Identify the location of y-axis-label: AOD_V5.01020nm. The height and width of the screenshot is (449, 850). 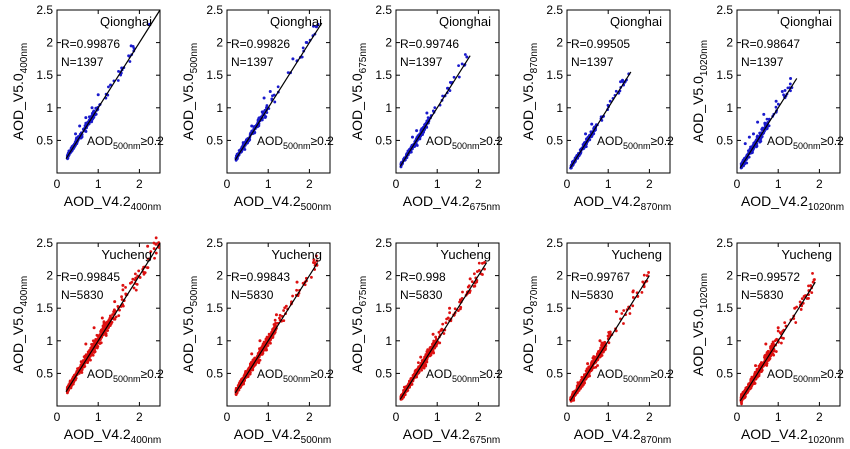
(700, 324).